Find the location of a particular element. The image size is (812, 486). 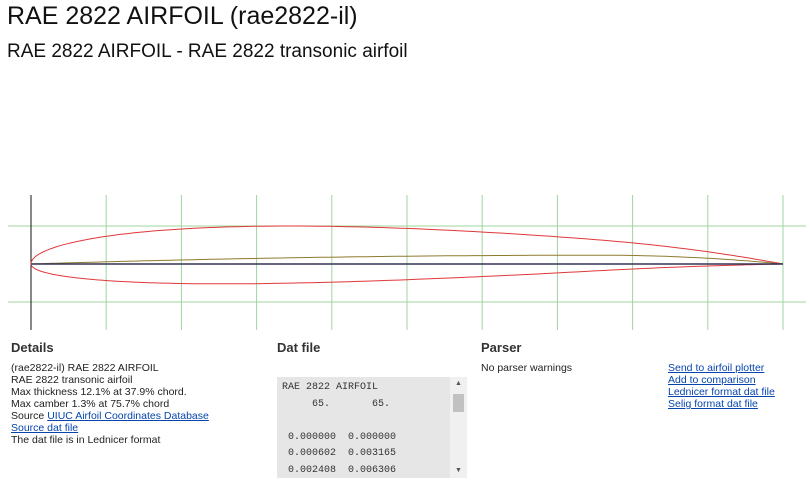

page-title: RAE 2822 AIRFOIL (rae2822-il) is located at coordinates (182, 16).